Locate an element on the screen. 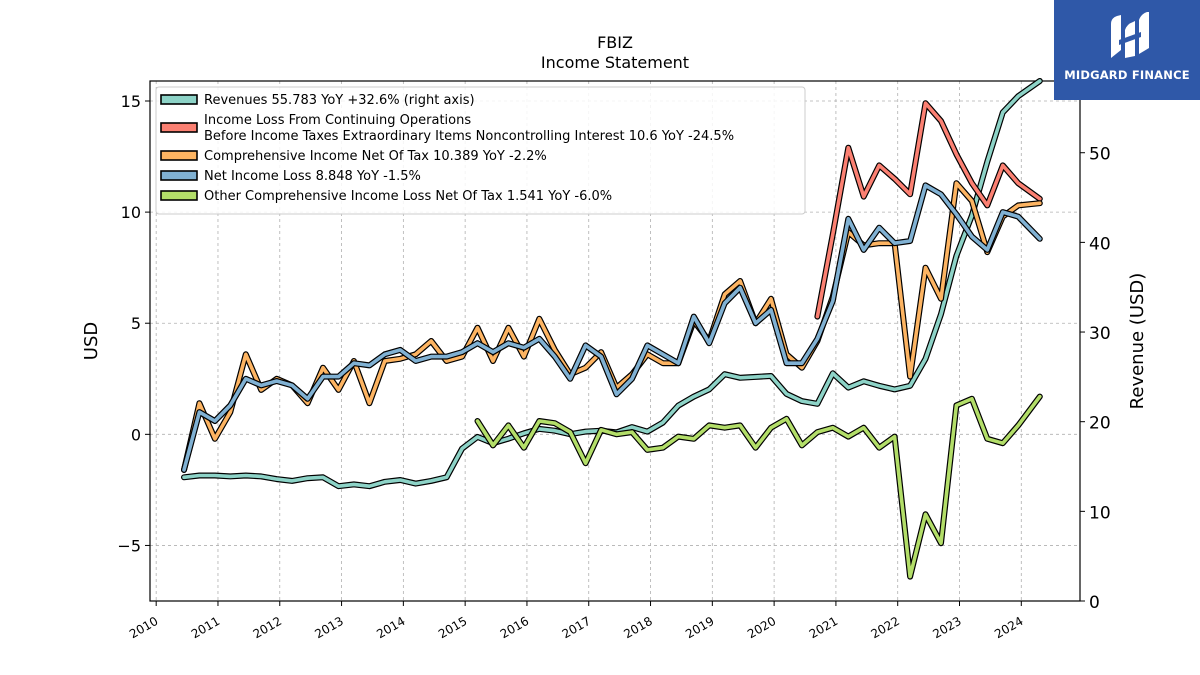  legend-box is located at coordinates (480, 150).